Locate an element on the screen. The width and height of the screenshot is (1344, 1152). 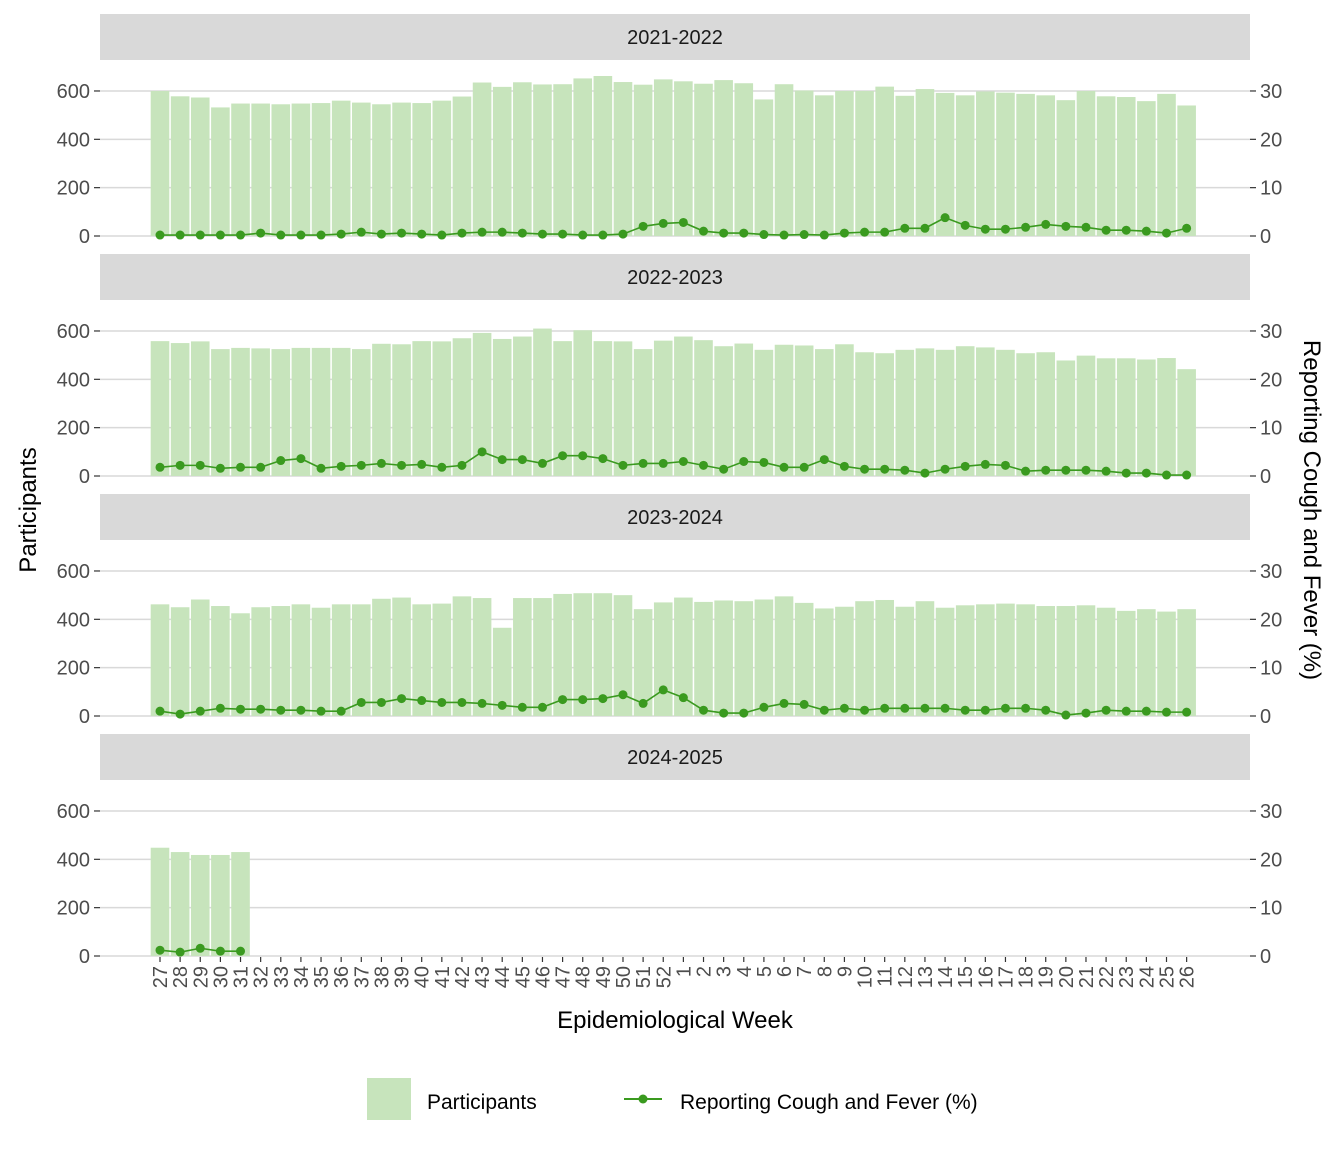
x-tick-label: 9 is located at coordinates (845, 971).